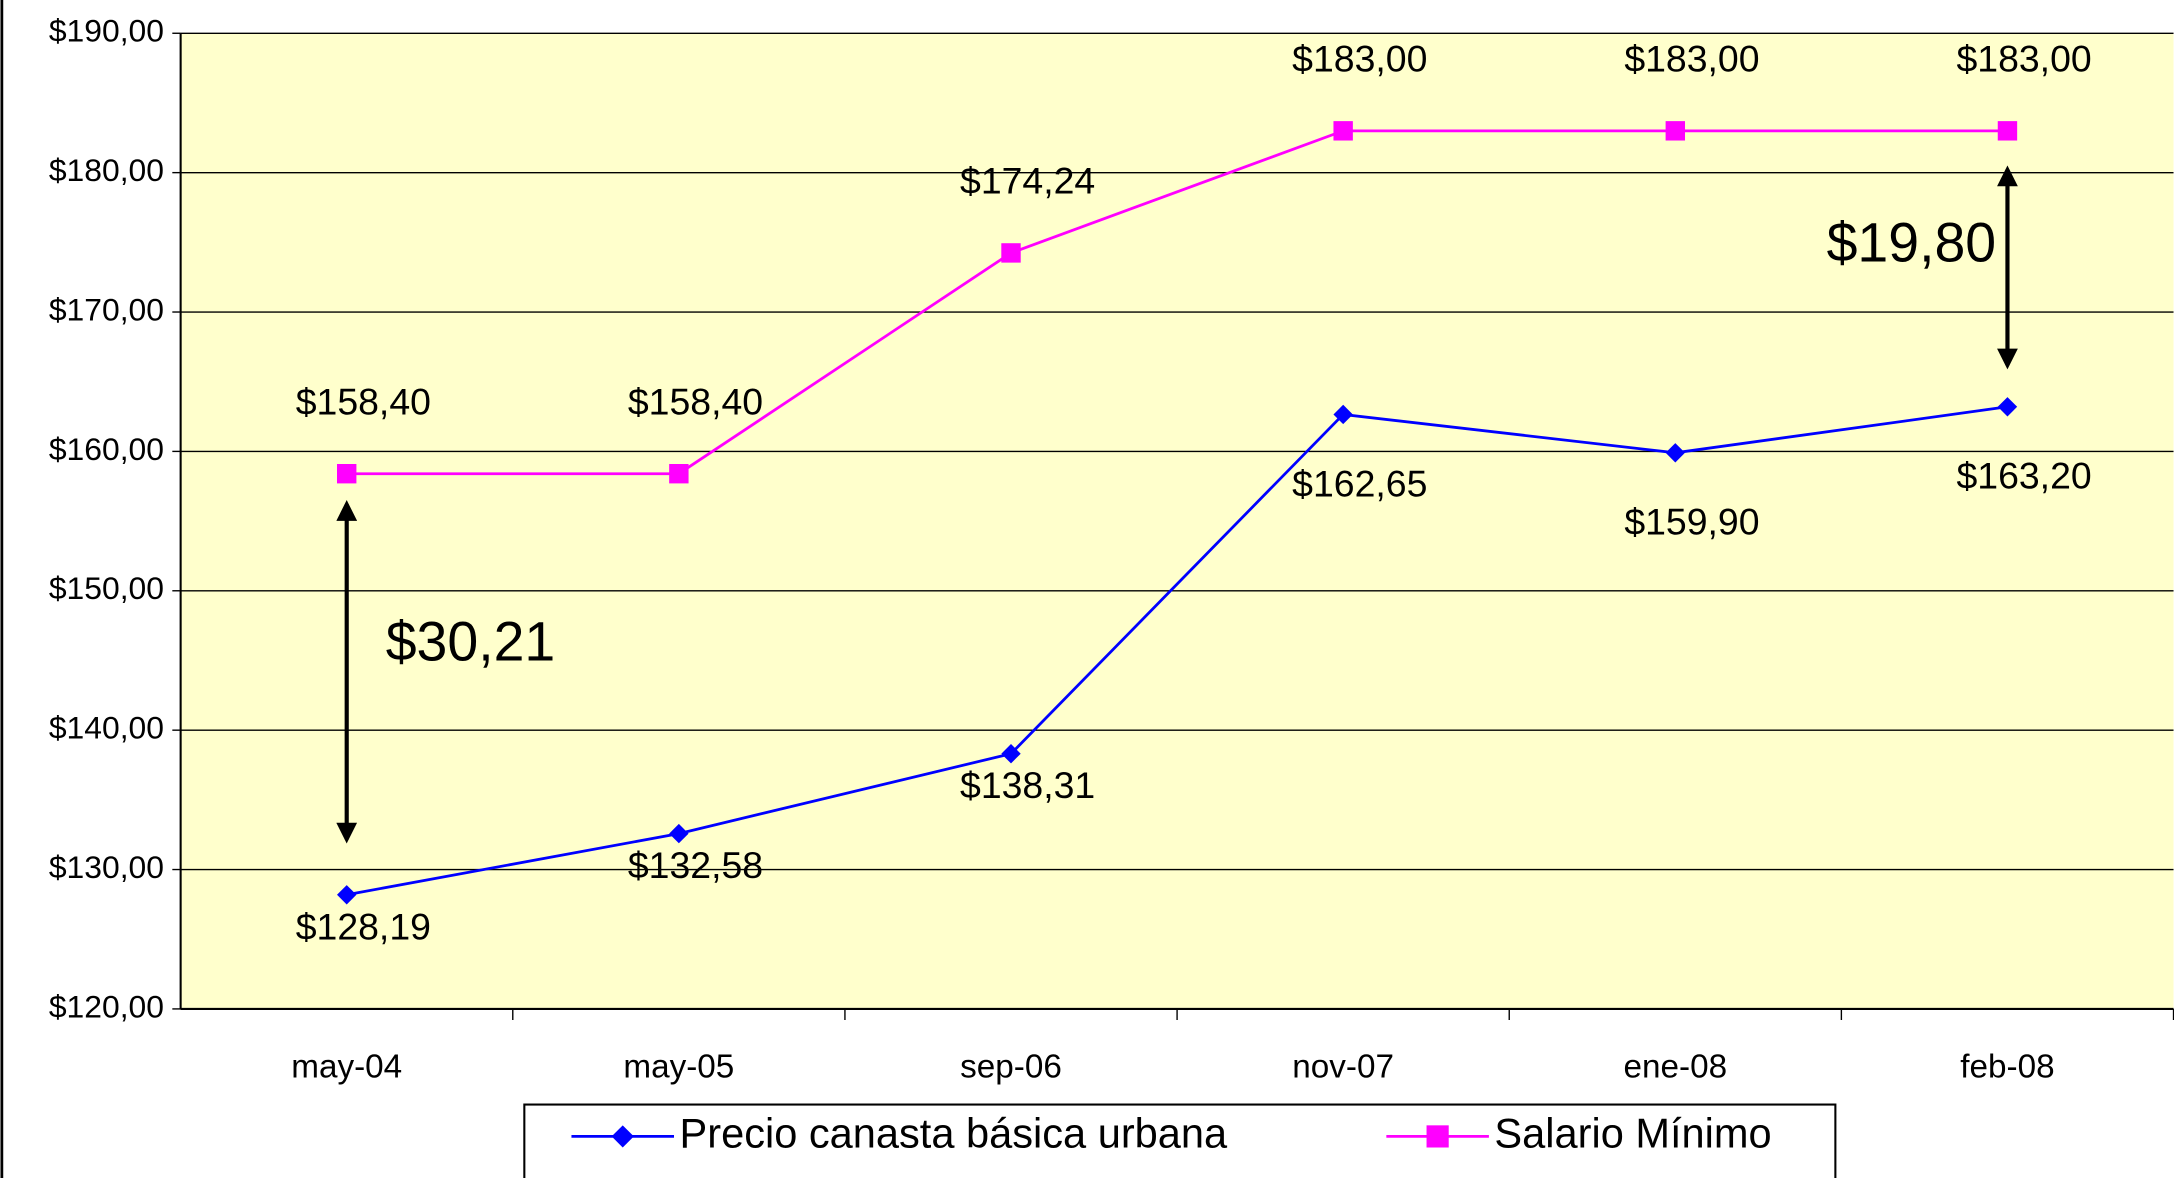 This screenshot has width=2174, height=1178. Describe the element at coordinates (2023, 476) in the screenshot. I see `data-label: $163,20` at that location.